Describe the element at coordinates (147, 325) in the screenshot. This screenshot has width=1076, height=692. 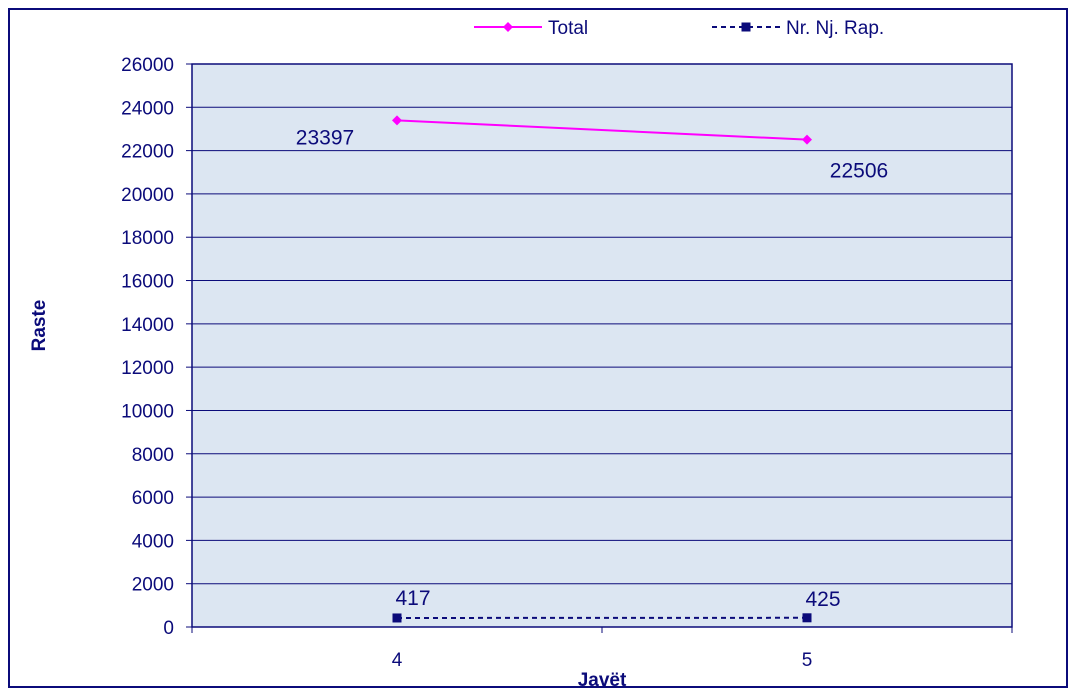
I see `y-tick-label: 14000` at that location.